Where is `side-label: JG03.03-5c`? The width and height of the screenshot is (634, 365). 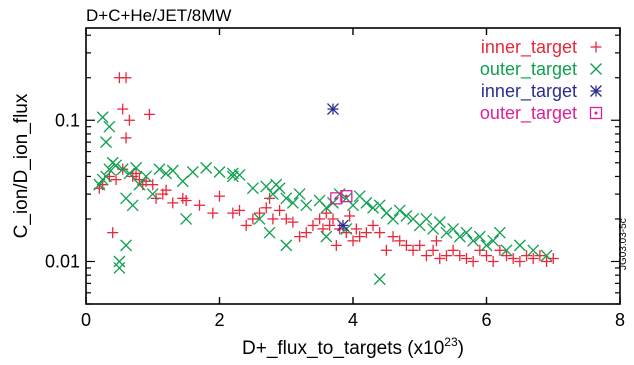 side-label: JG03.03-5c is located at coordinates (623, 244).